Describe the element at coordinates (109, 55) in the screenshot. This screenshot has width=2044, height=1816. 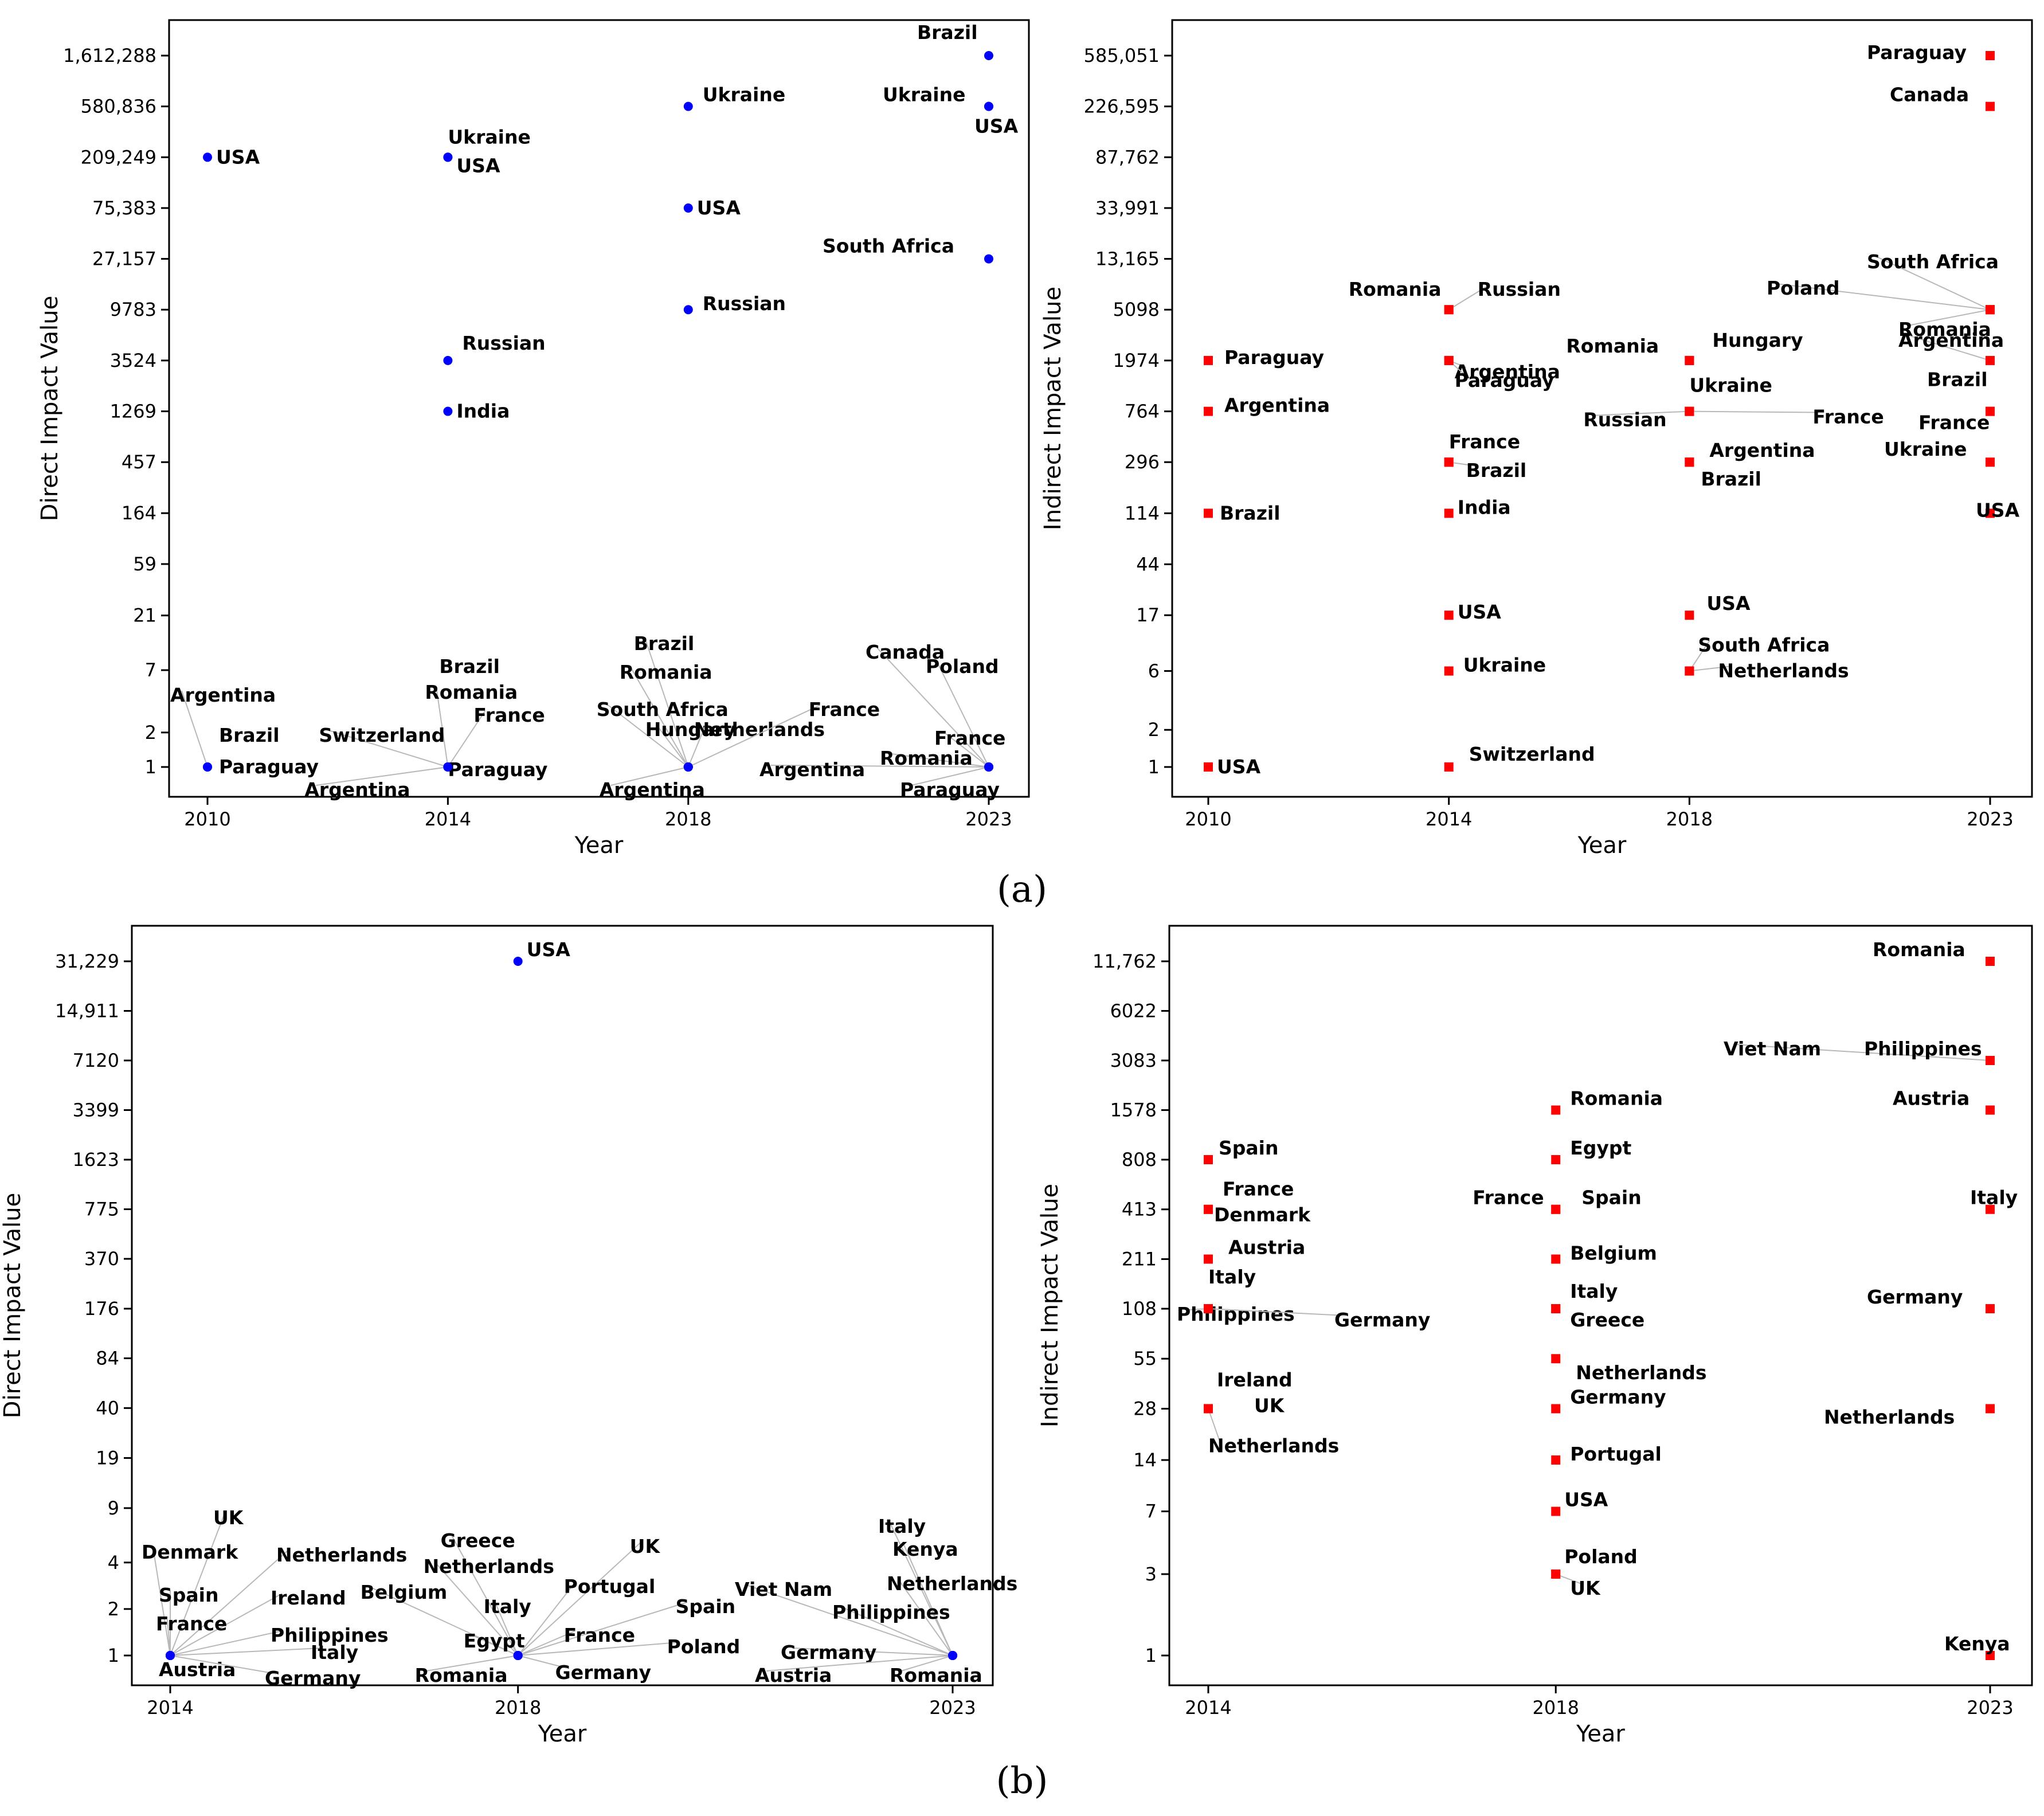
I see `y-tick-label: 1,612,288` at that location.